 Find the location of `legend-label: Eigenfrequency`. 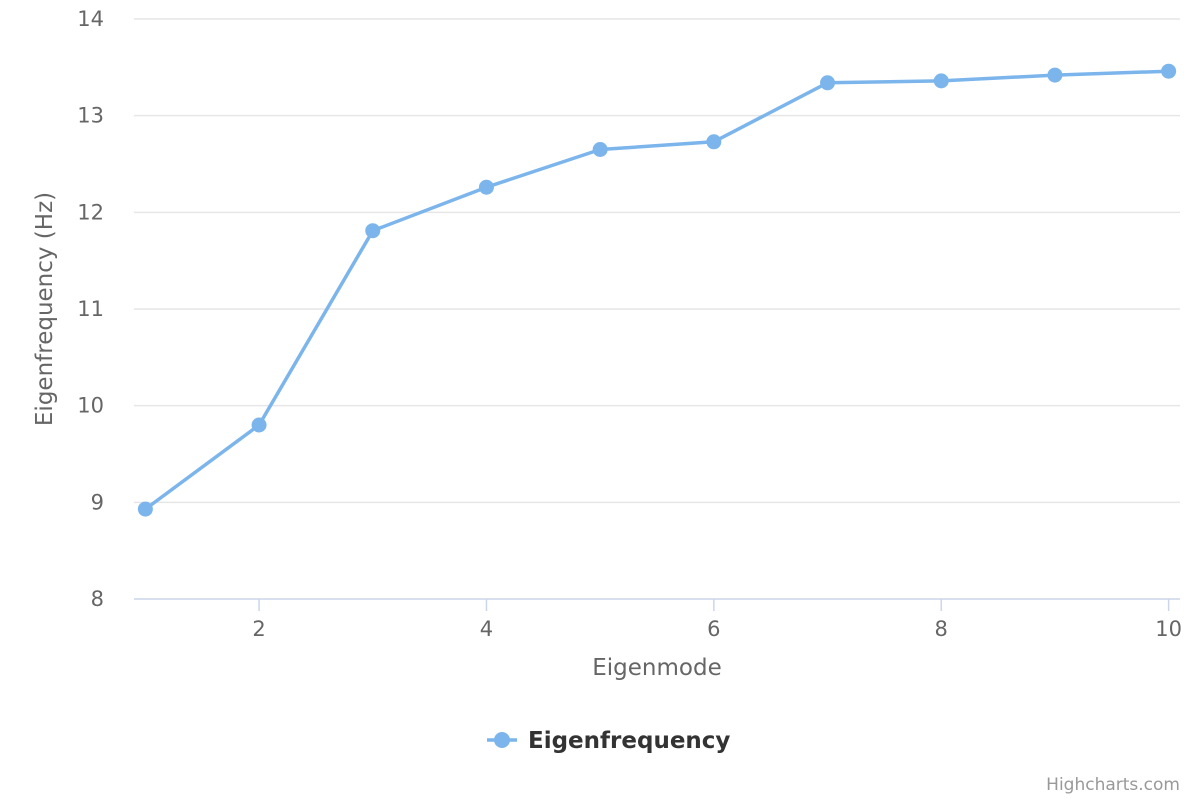

legend-label: Eigenfrequency is located at coordinates (629, 741).